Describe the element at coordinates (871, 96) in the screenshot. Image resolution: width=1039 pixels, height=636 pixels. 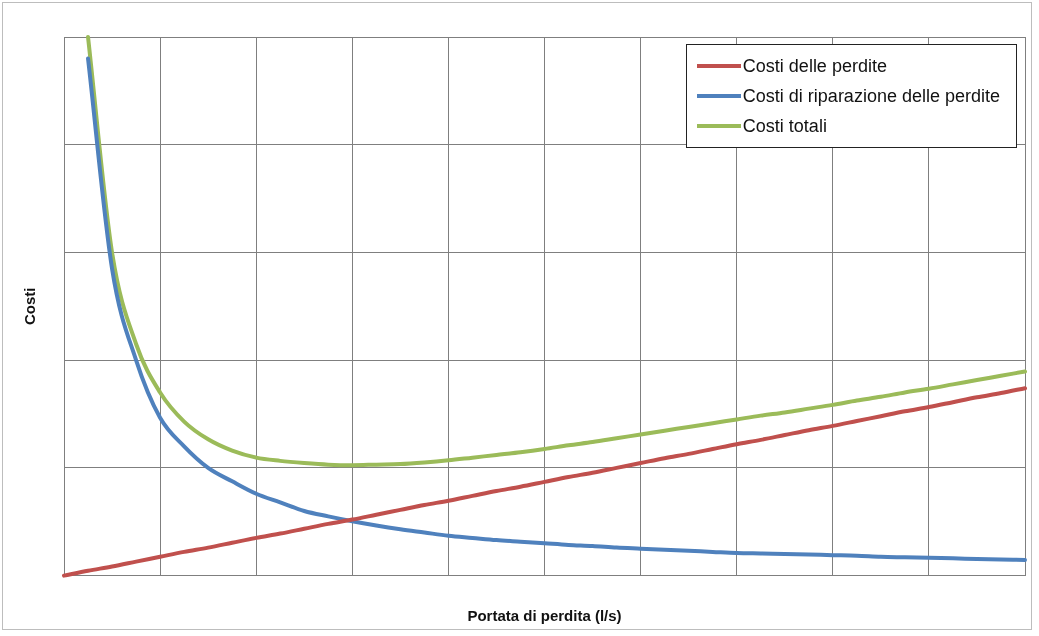
I see `legend-label: Costi di riparazione delle perdite` at that location.